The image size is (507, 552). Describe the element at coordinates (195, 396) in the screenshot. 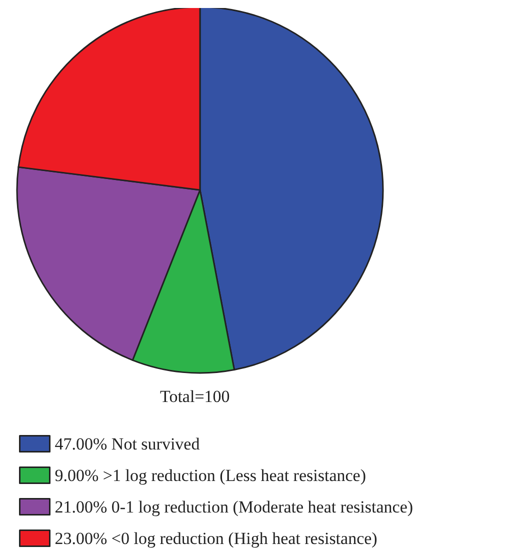

I see `text: Total=100` at that location.